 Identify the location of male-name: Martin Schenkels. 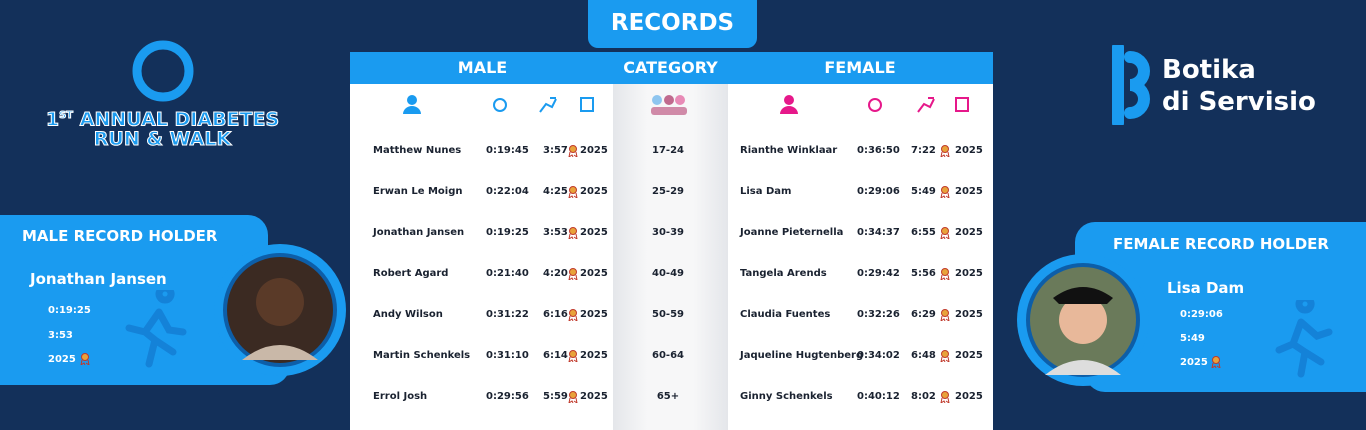
(422, 355).